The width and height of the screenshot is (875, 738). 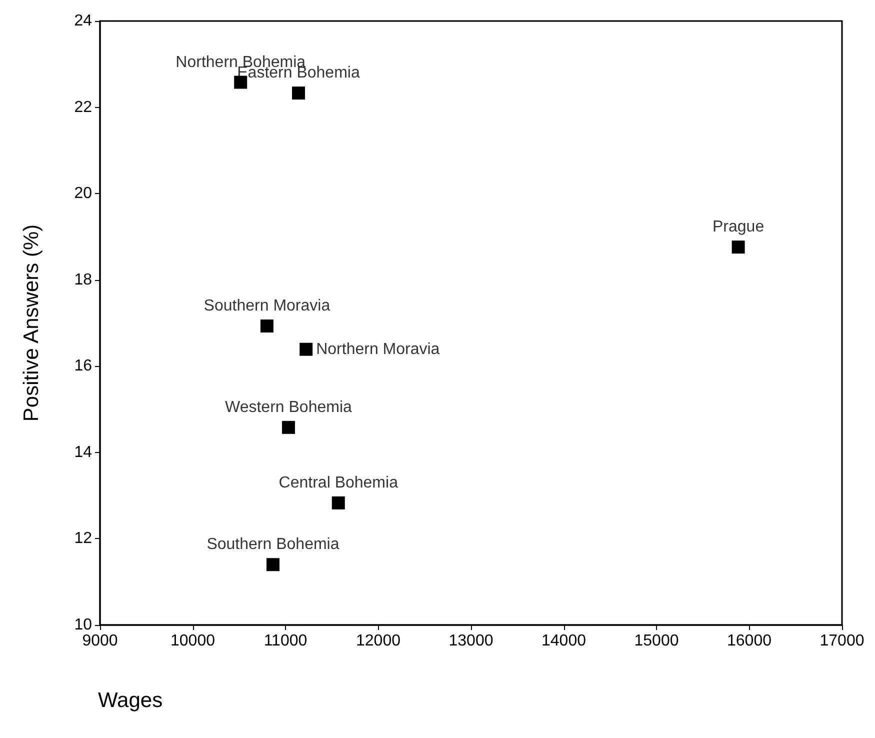 I want to click on x-tick-label: 12000, so click(x=378, y=641).